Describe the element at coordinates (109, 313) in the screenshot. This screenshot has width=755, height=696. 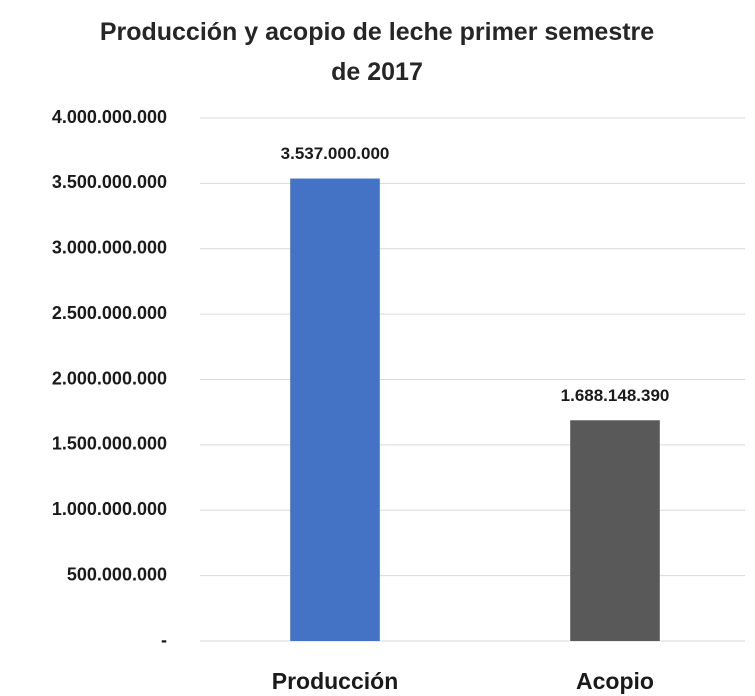
I see `y-tick-label: 2.500.000.000` at that location.